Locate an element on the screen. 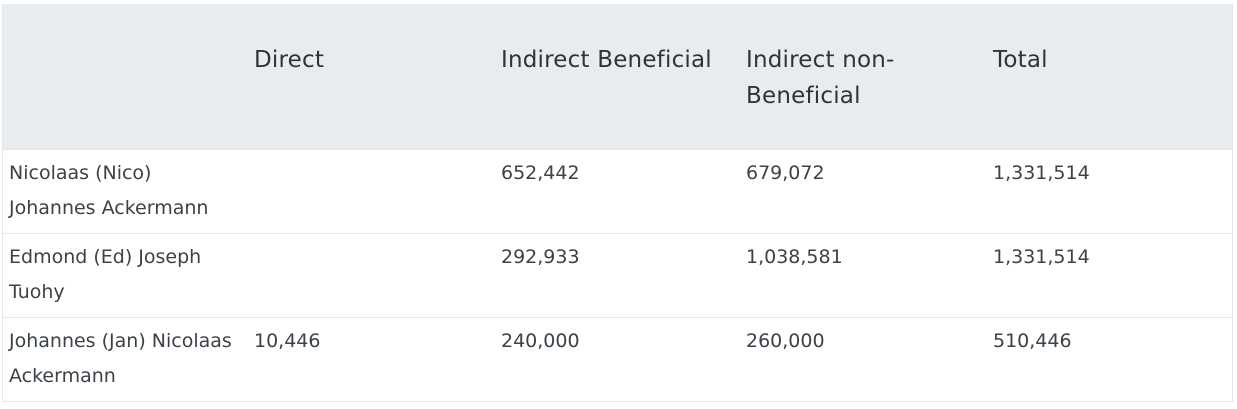 The image size is (1237, 409). cell-indirect-beneficial: 652,442 is located at coordinates (540, 172).